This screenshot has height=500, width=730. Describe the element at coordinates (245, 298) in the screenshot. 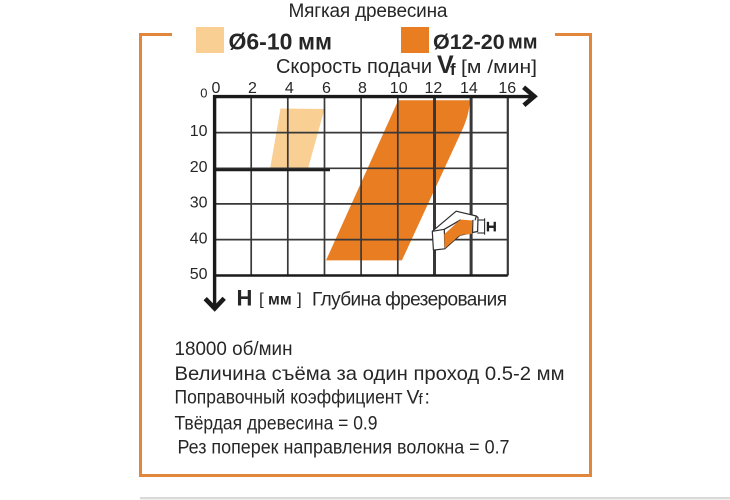

I see `svg-text: H` at that location.